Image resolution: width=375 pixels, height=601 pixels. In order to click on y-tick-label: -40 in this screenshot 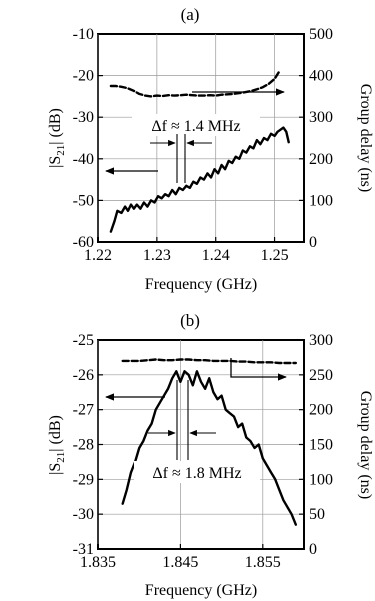, I will do `click(83, 159)`.